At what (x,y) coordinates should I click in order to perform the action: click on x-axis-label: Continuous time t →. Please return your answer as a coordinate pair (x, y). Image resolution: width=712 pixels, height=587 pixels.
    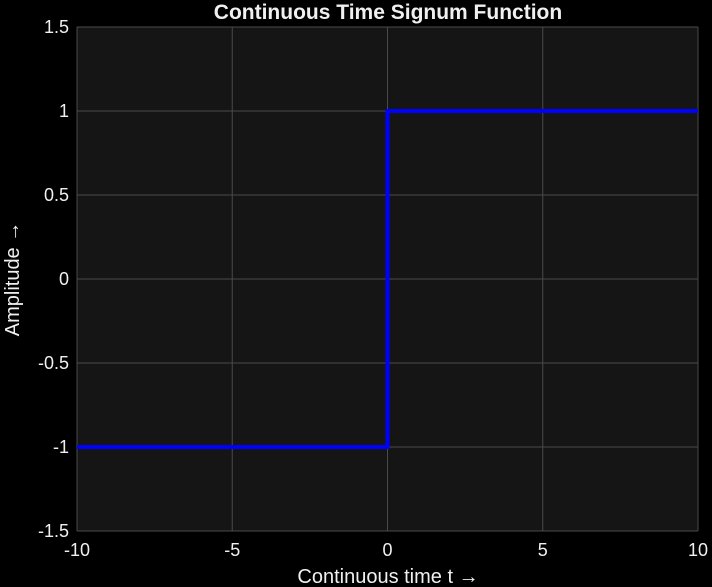
    Looking at the image, I should click on (387, 576).